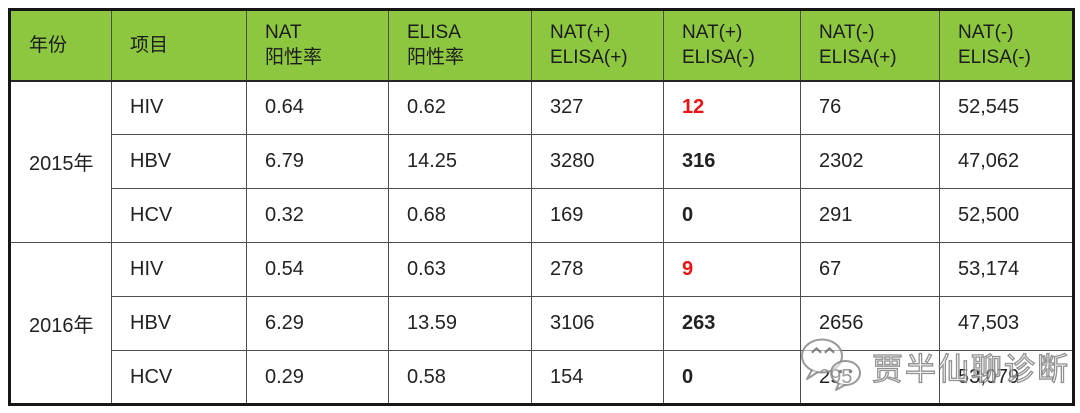 The width and height of the screenshot is (1080, 413). Describe the element at coordinates (1006, 107) in the screenshot. I see `cell-natn-elisan: 52,545` at that location.